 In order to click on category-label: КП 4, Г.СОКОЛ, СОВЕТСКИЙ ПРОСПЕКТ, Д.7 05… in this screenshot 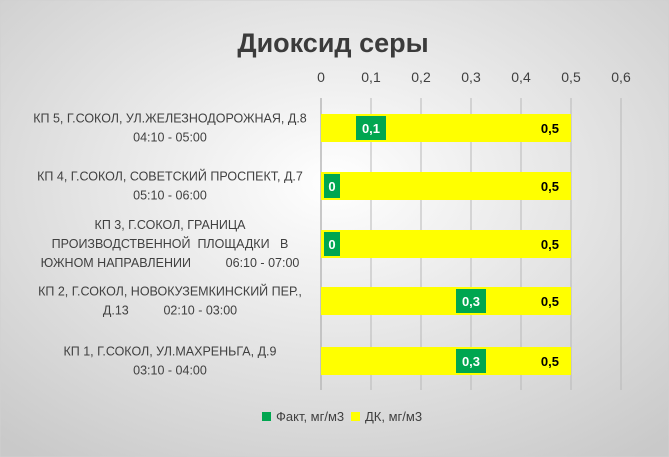, I will do `click(170, 186)`.